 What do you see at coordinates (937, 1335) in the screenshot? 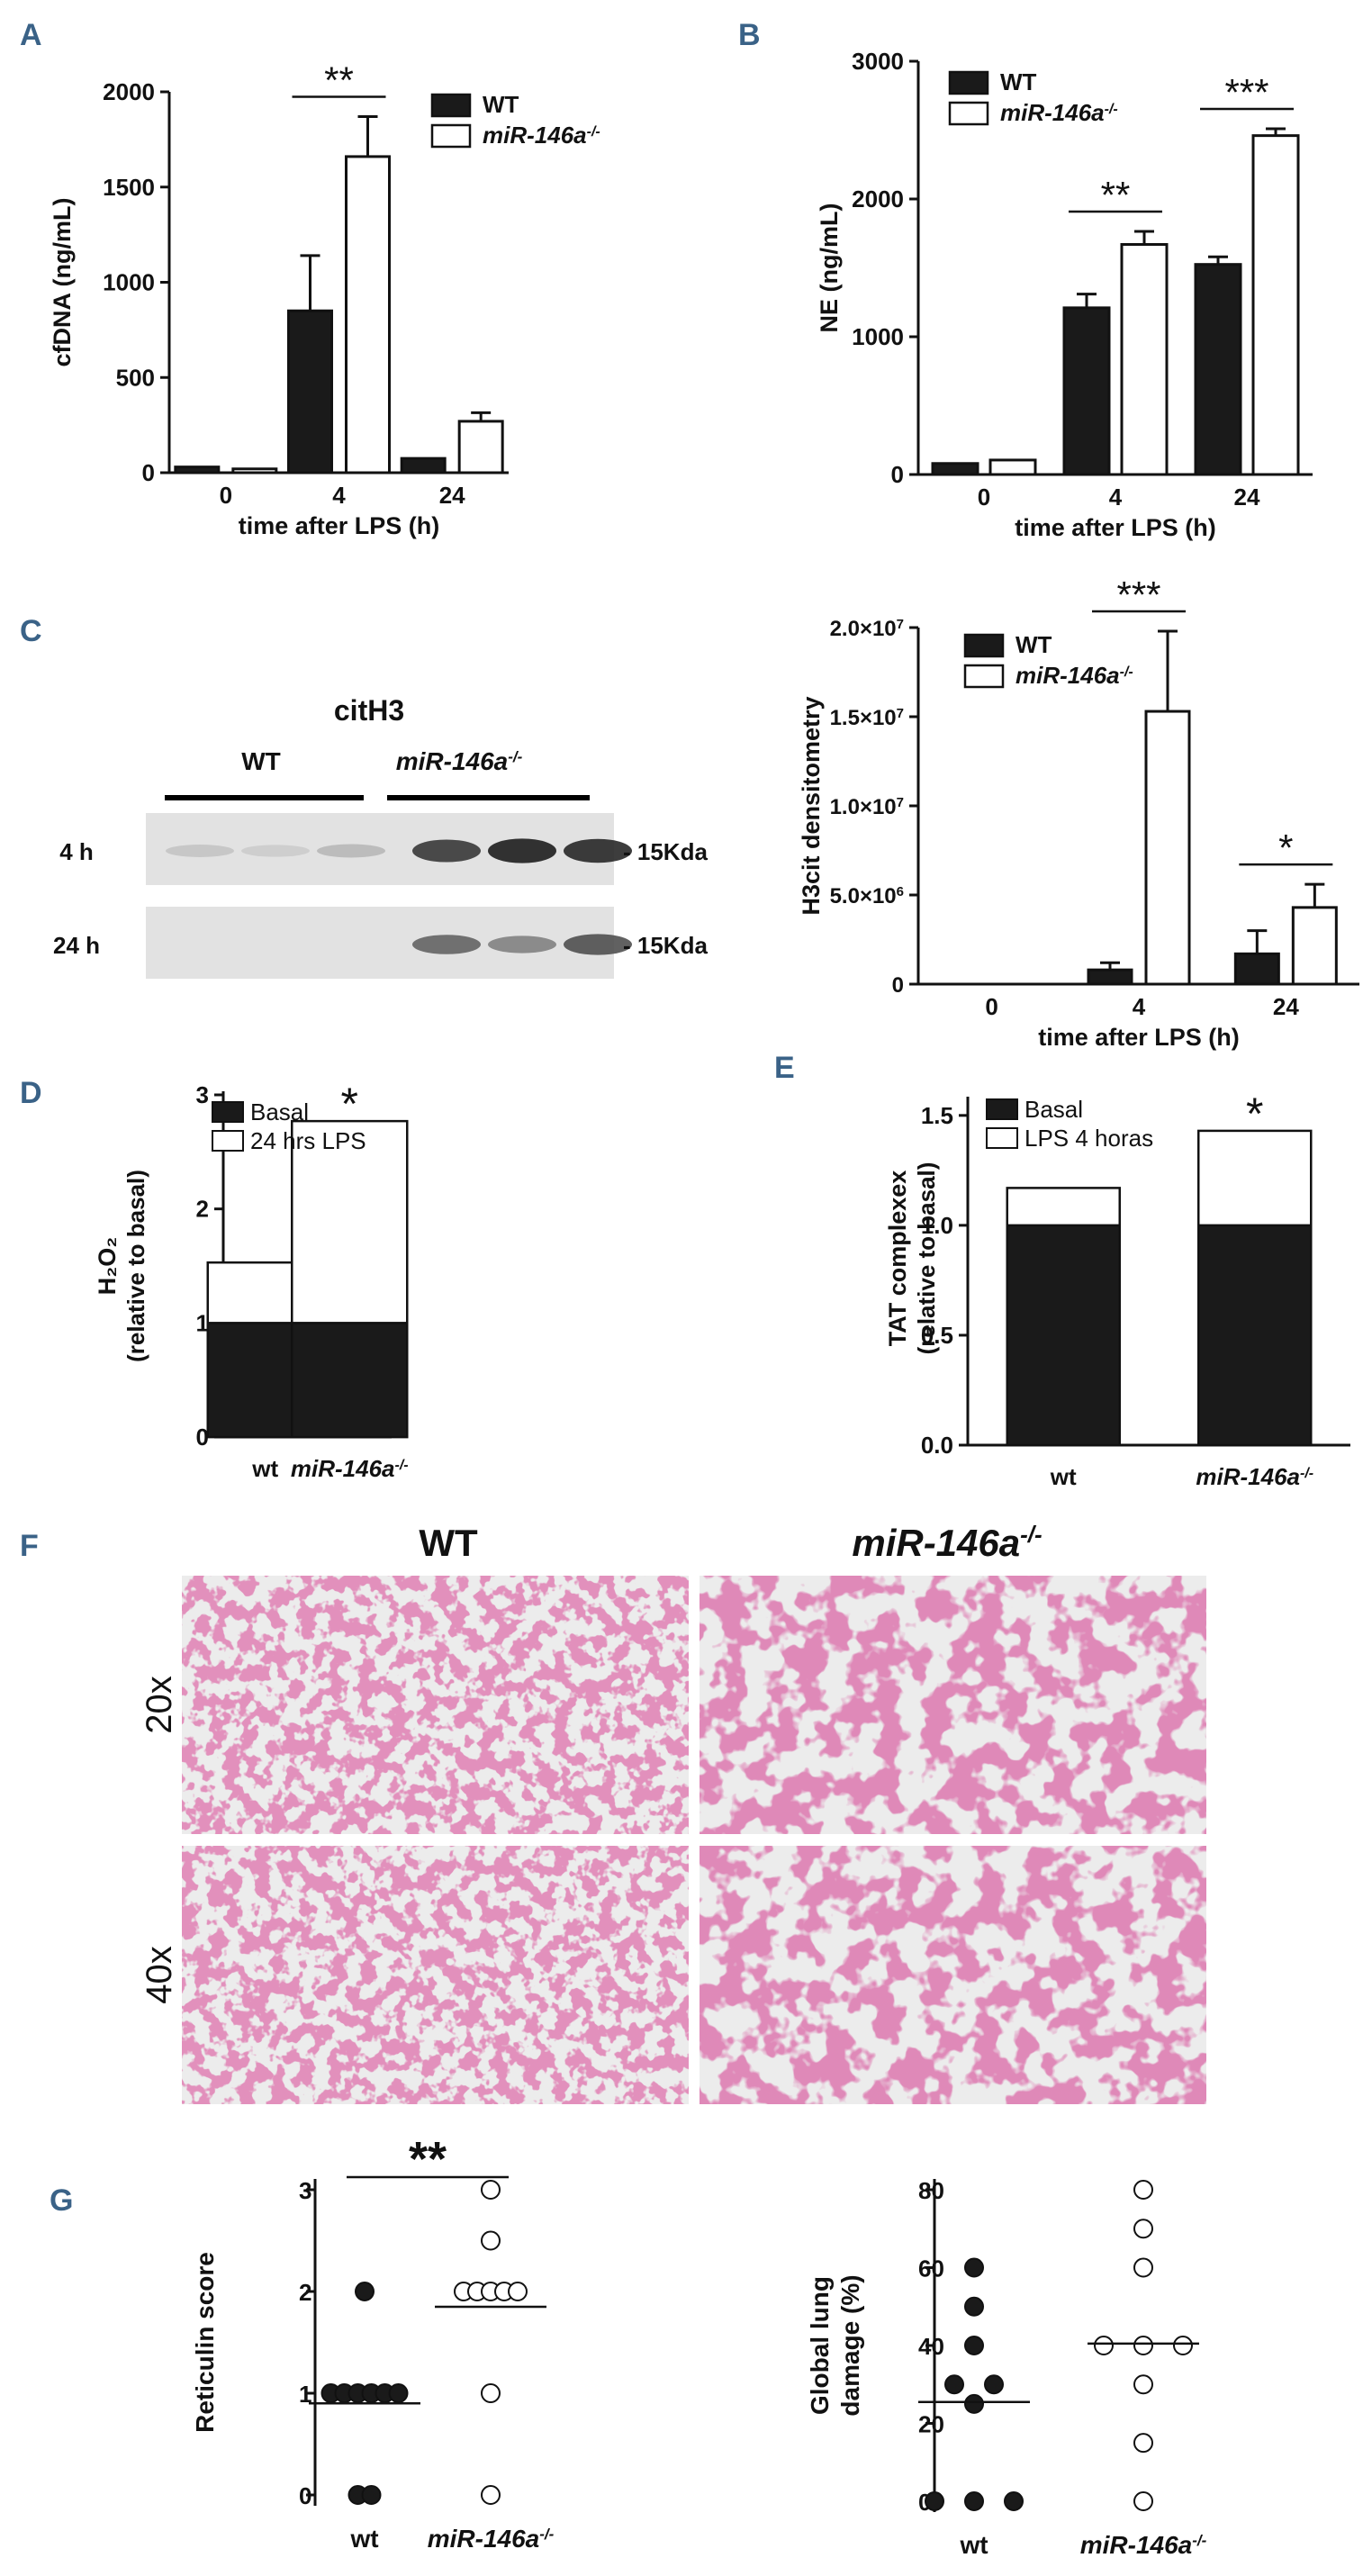
I see `y-tick-label: 0.5` at bounding box center [937, 1335].